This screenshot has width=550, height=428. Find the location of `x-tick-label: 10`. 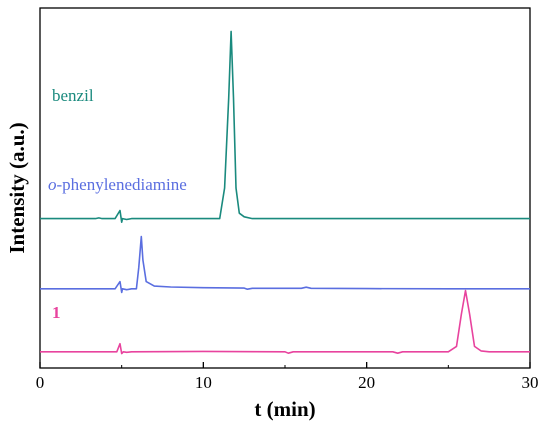

x-tick-label: 10 is located at coordinates (203, 382).